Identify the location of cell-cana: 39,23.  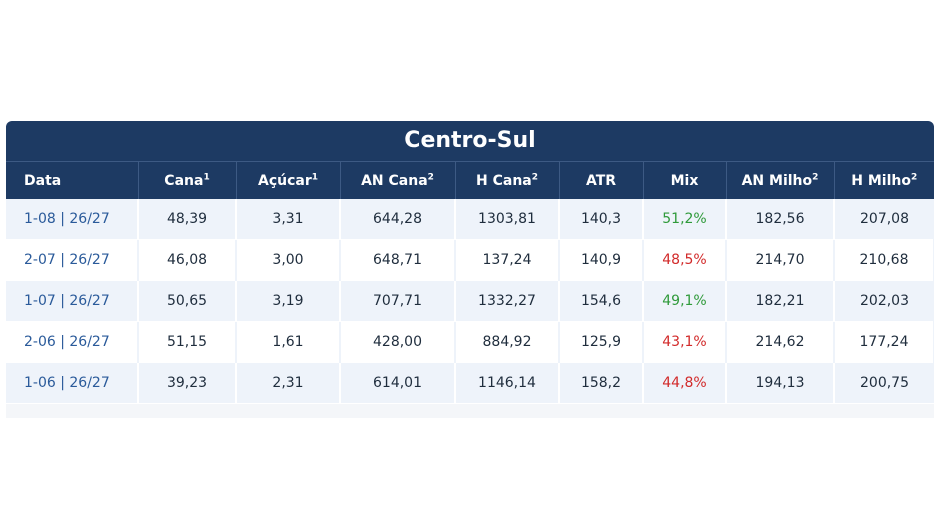
(187, 383).